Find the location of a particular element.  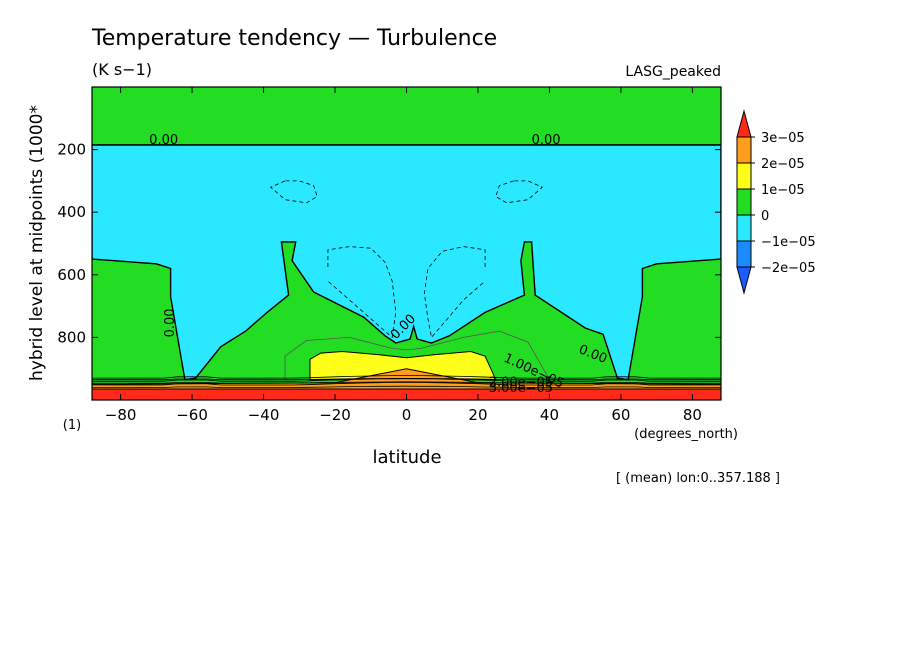

y-tick-label-2: 600 is located at coordinates (71, 275).